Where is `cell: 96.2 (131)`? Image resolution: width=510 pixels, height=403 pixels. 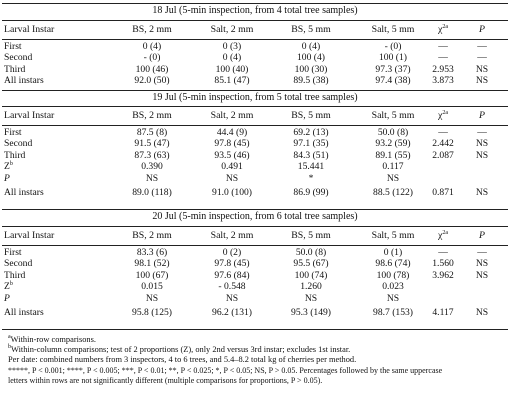
cell: 96.2 (131) is located at coordinates (232, 312).